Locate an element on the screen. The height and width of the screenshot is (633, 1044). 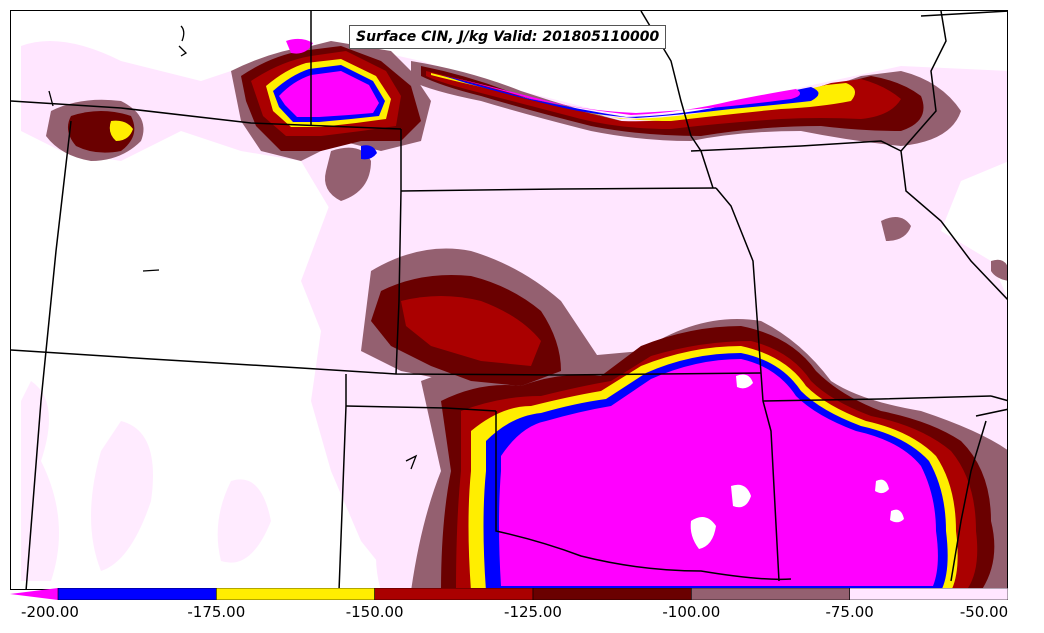
colorbar-tick-label: -100.00 is located at coordinates (691, 612).